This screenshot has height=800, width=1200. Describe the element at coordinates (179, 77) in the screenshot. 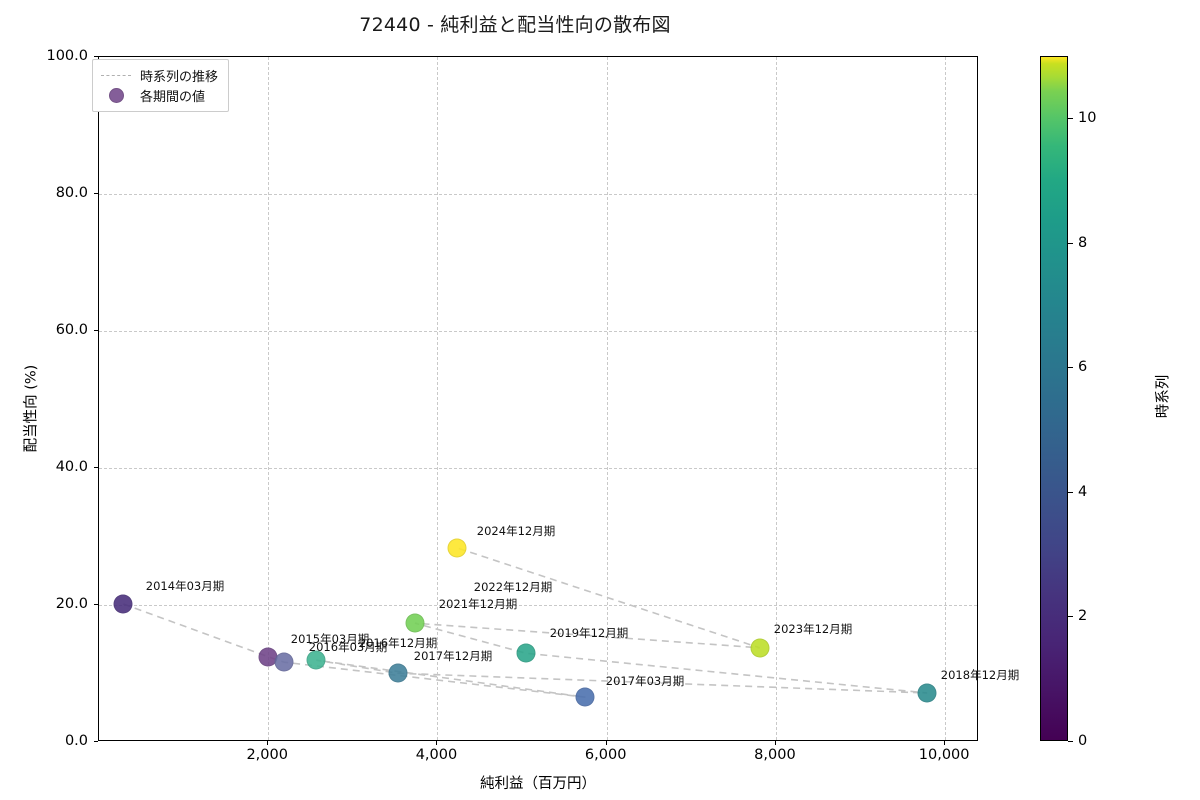

I see `legend-label-line: 時系列の推移` at that location.